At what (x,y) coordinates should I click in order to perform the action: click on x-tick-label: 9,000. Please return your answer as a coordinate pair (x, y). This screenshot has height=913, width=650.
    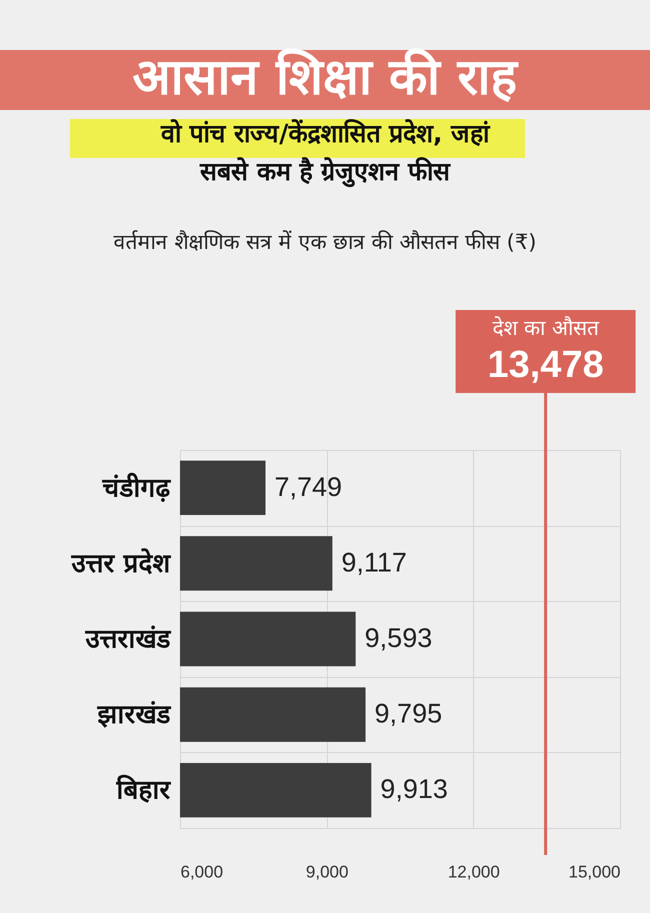
    Looking at the image, I should click on (327, 872).